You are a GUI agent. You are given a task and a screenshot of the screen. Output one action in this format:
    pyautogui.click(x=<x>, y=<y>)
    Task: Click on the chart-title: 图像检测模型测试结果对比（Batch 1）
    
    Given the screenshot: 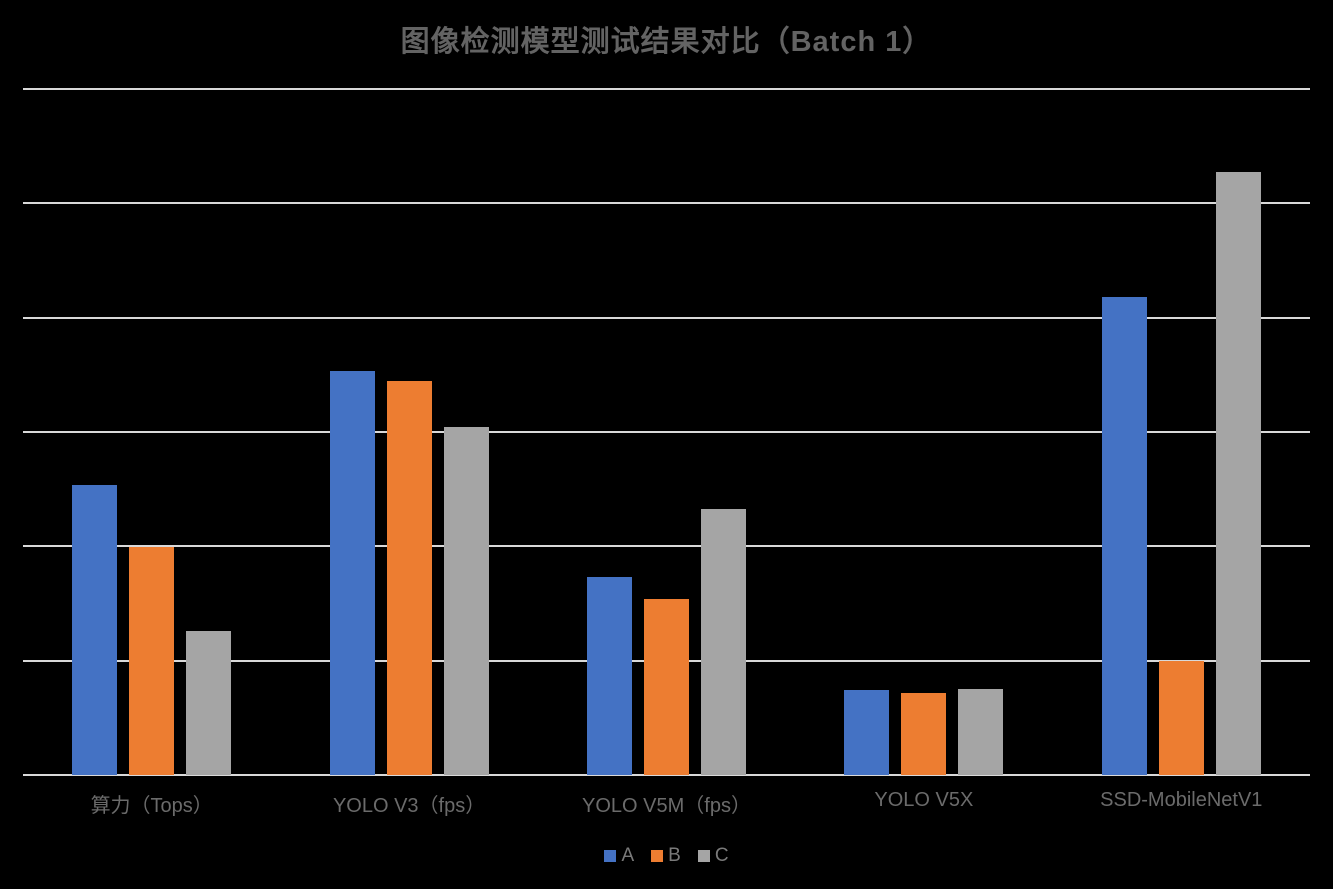 What is the action you would take?
    pyautogui.click(x=666, y=42)
    